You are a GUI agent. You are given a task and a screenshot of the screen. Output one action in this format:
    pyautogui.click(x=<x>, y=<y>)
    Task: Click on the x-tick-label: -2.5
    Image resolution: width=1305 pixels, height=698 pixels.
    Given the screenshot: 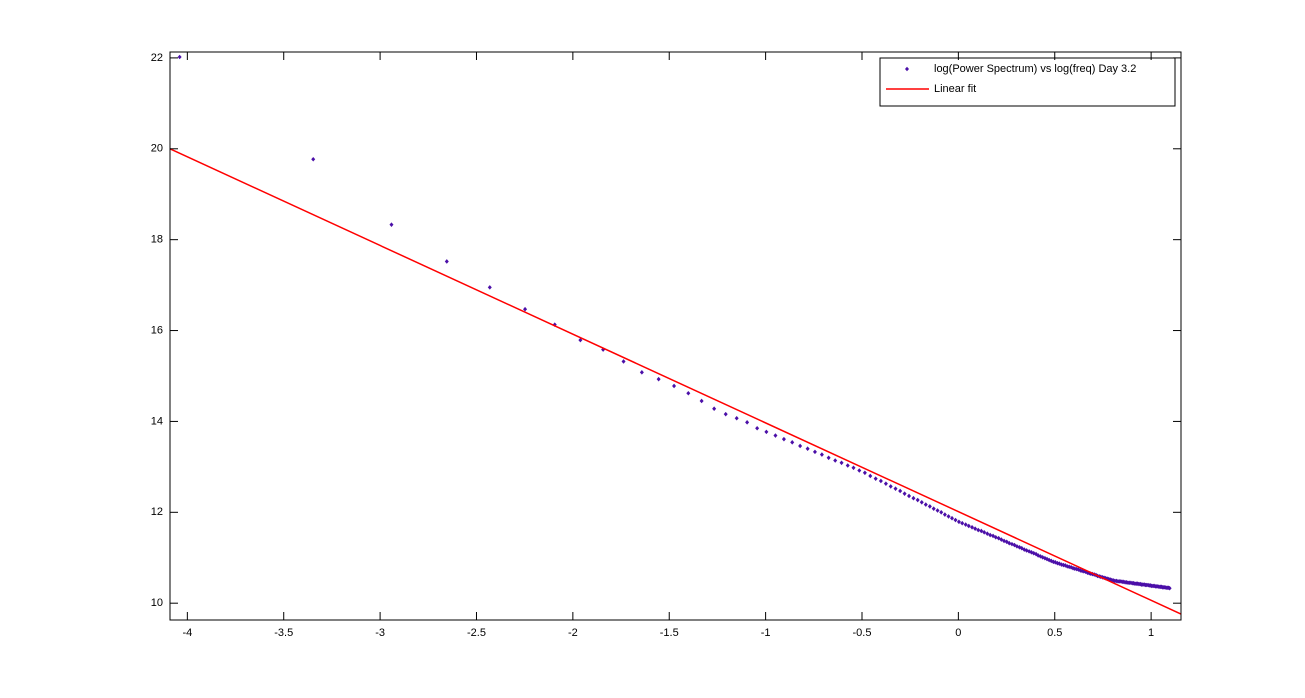 What is the action you would take?
    pyautogui.click(x=476, y=633)
    